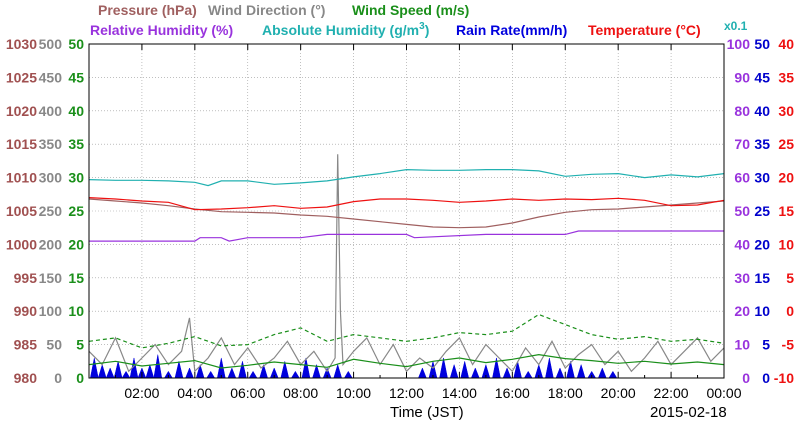  Describe the element at coordinates (766, 345) in the screenshot. I see `y-tick-label-rain-rate: 5` at that location.